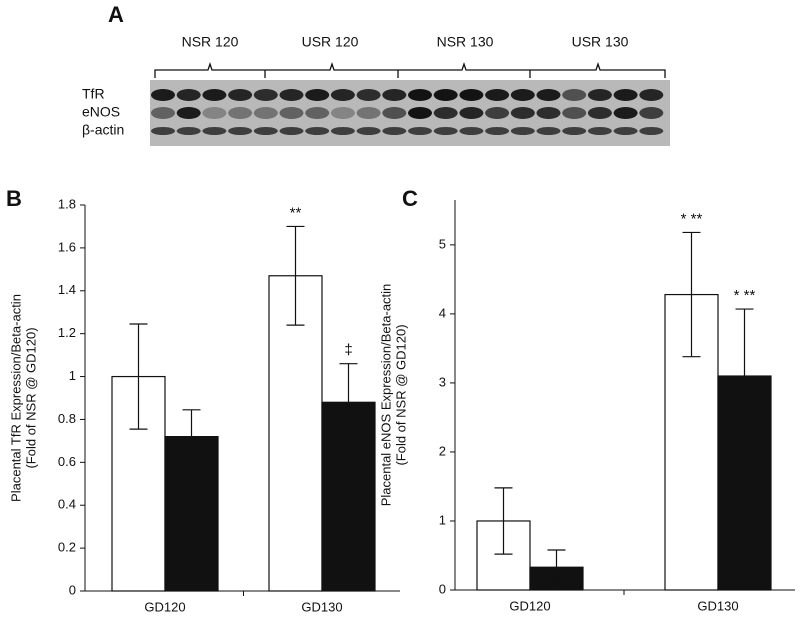 The image size is (800, 620). What do you see at coordinates (67, 418) in the screenshot?
I see `y-tick-label: 0.8` at bounding box center [67, 418].